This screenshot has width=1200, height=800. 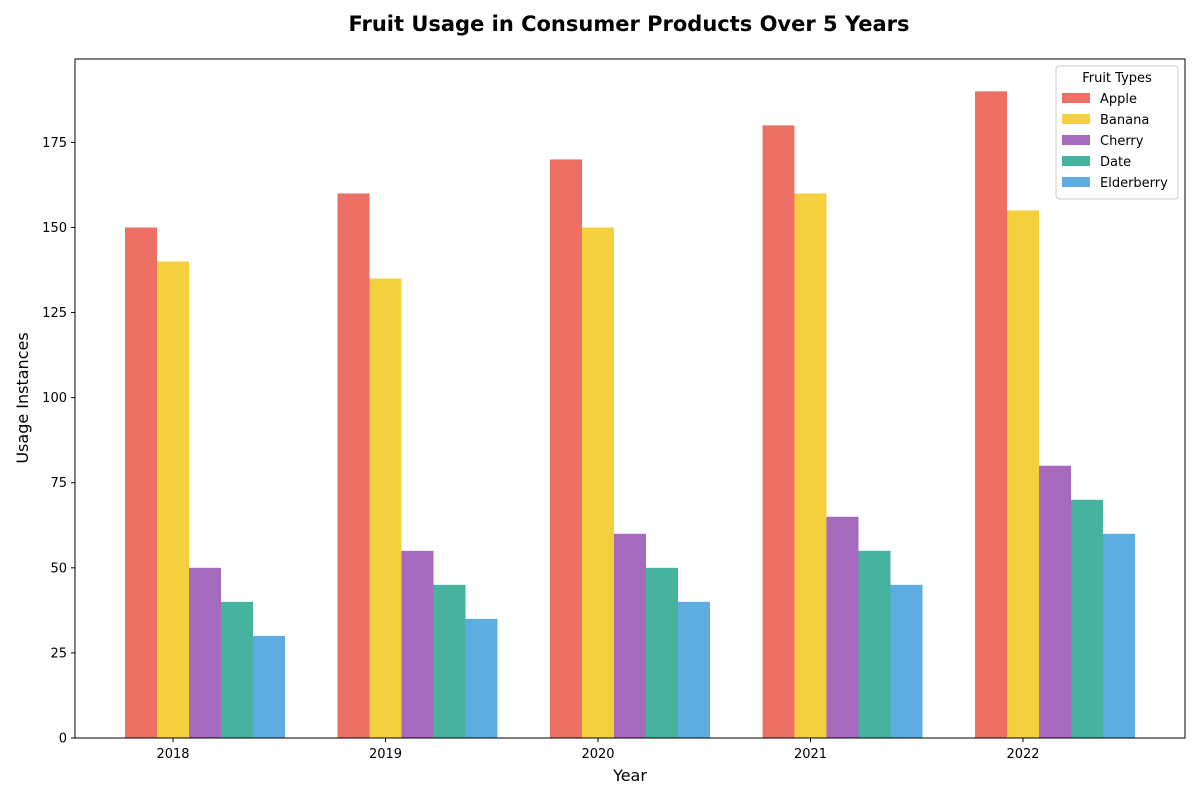 I want to click on bar-cherry-2018, so click(x=205, y=652).